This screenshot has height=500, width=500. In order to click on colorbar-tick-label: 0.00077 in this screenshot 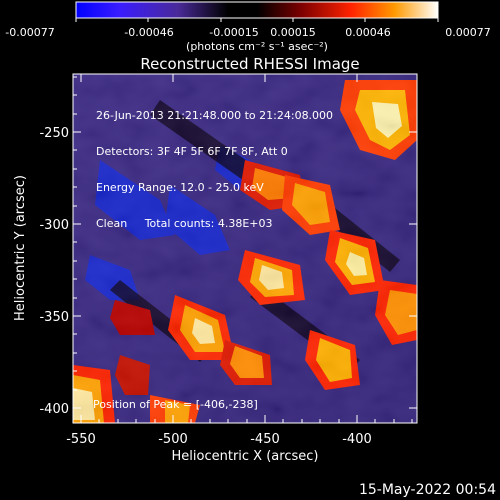, I will do `click(468, 32)`.